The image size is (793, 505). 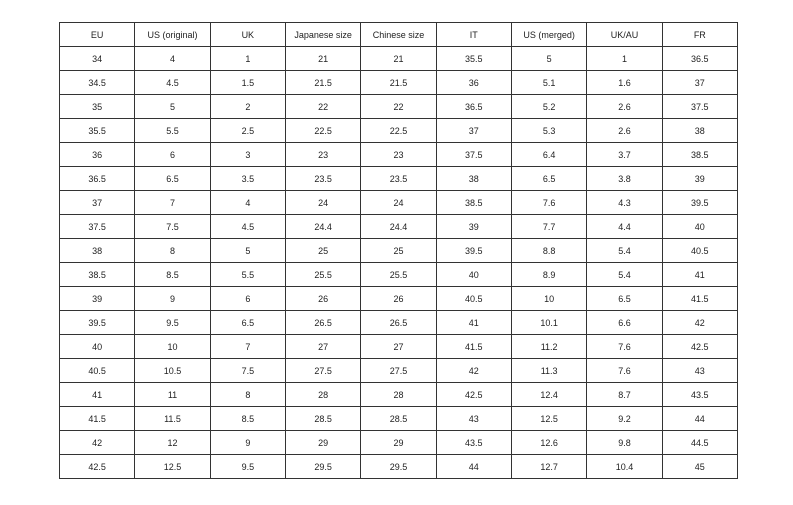 What do you see at coordinates (398, 298) in the screenshot?
I see `table-row: 39 9 6 26 26 40.5 10 6.5 41.5` at bounding box center [398, 298].